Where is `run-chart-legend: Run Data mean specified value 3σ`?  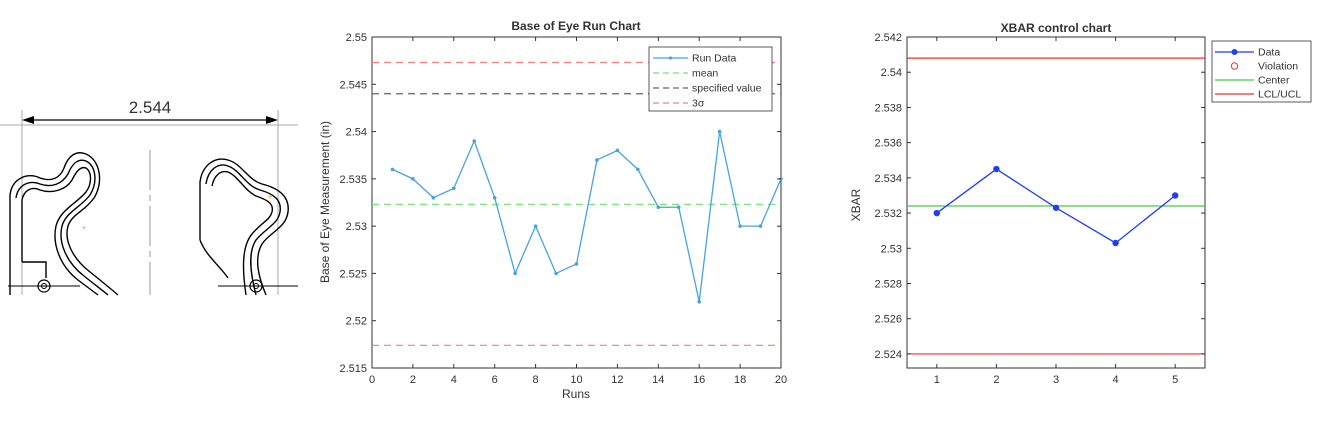 run-chart-legend: Run Data mean specified value 3σ is located at coordinates (710, 79).